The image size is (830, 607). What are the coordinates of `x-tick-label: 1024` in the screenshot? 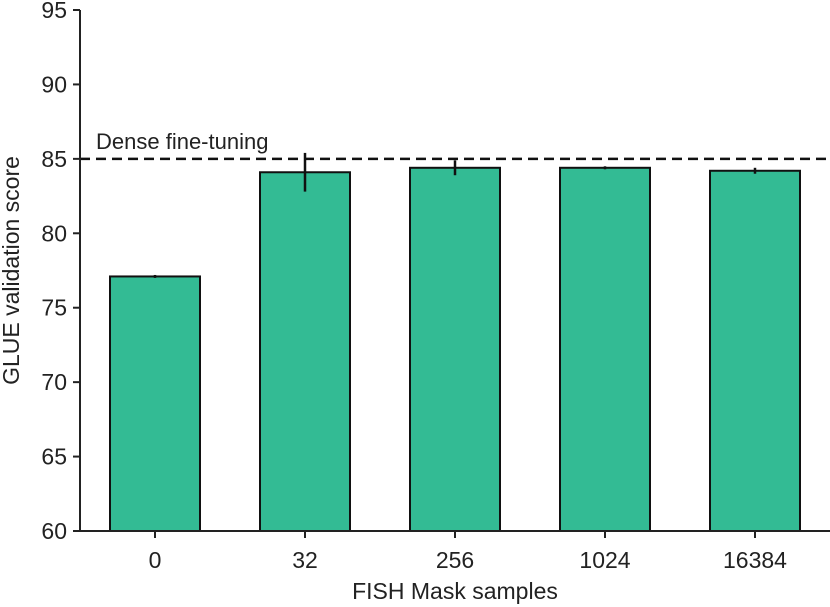 It's located at (604, 560).